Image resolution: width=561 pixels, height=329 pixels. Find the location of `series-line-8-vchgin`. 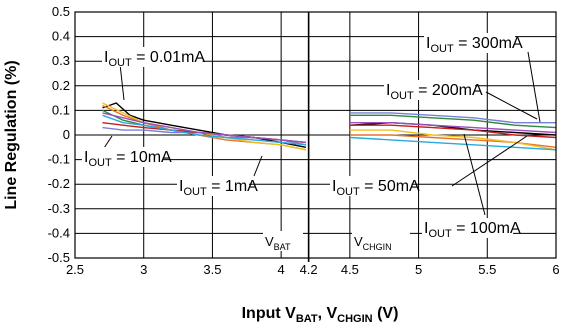

series-line-8-vchgin is located at coordinates (453, 128).